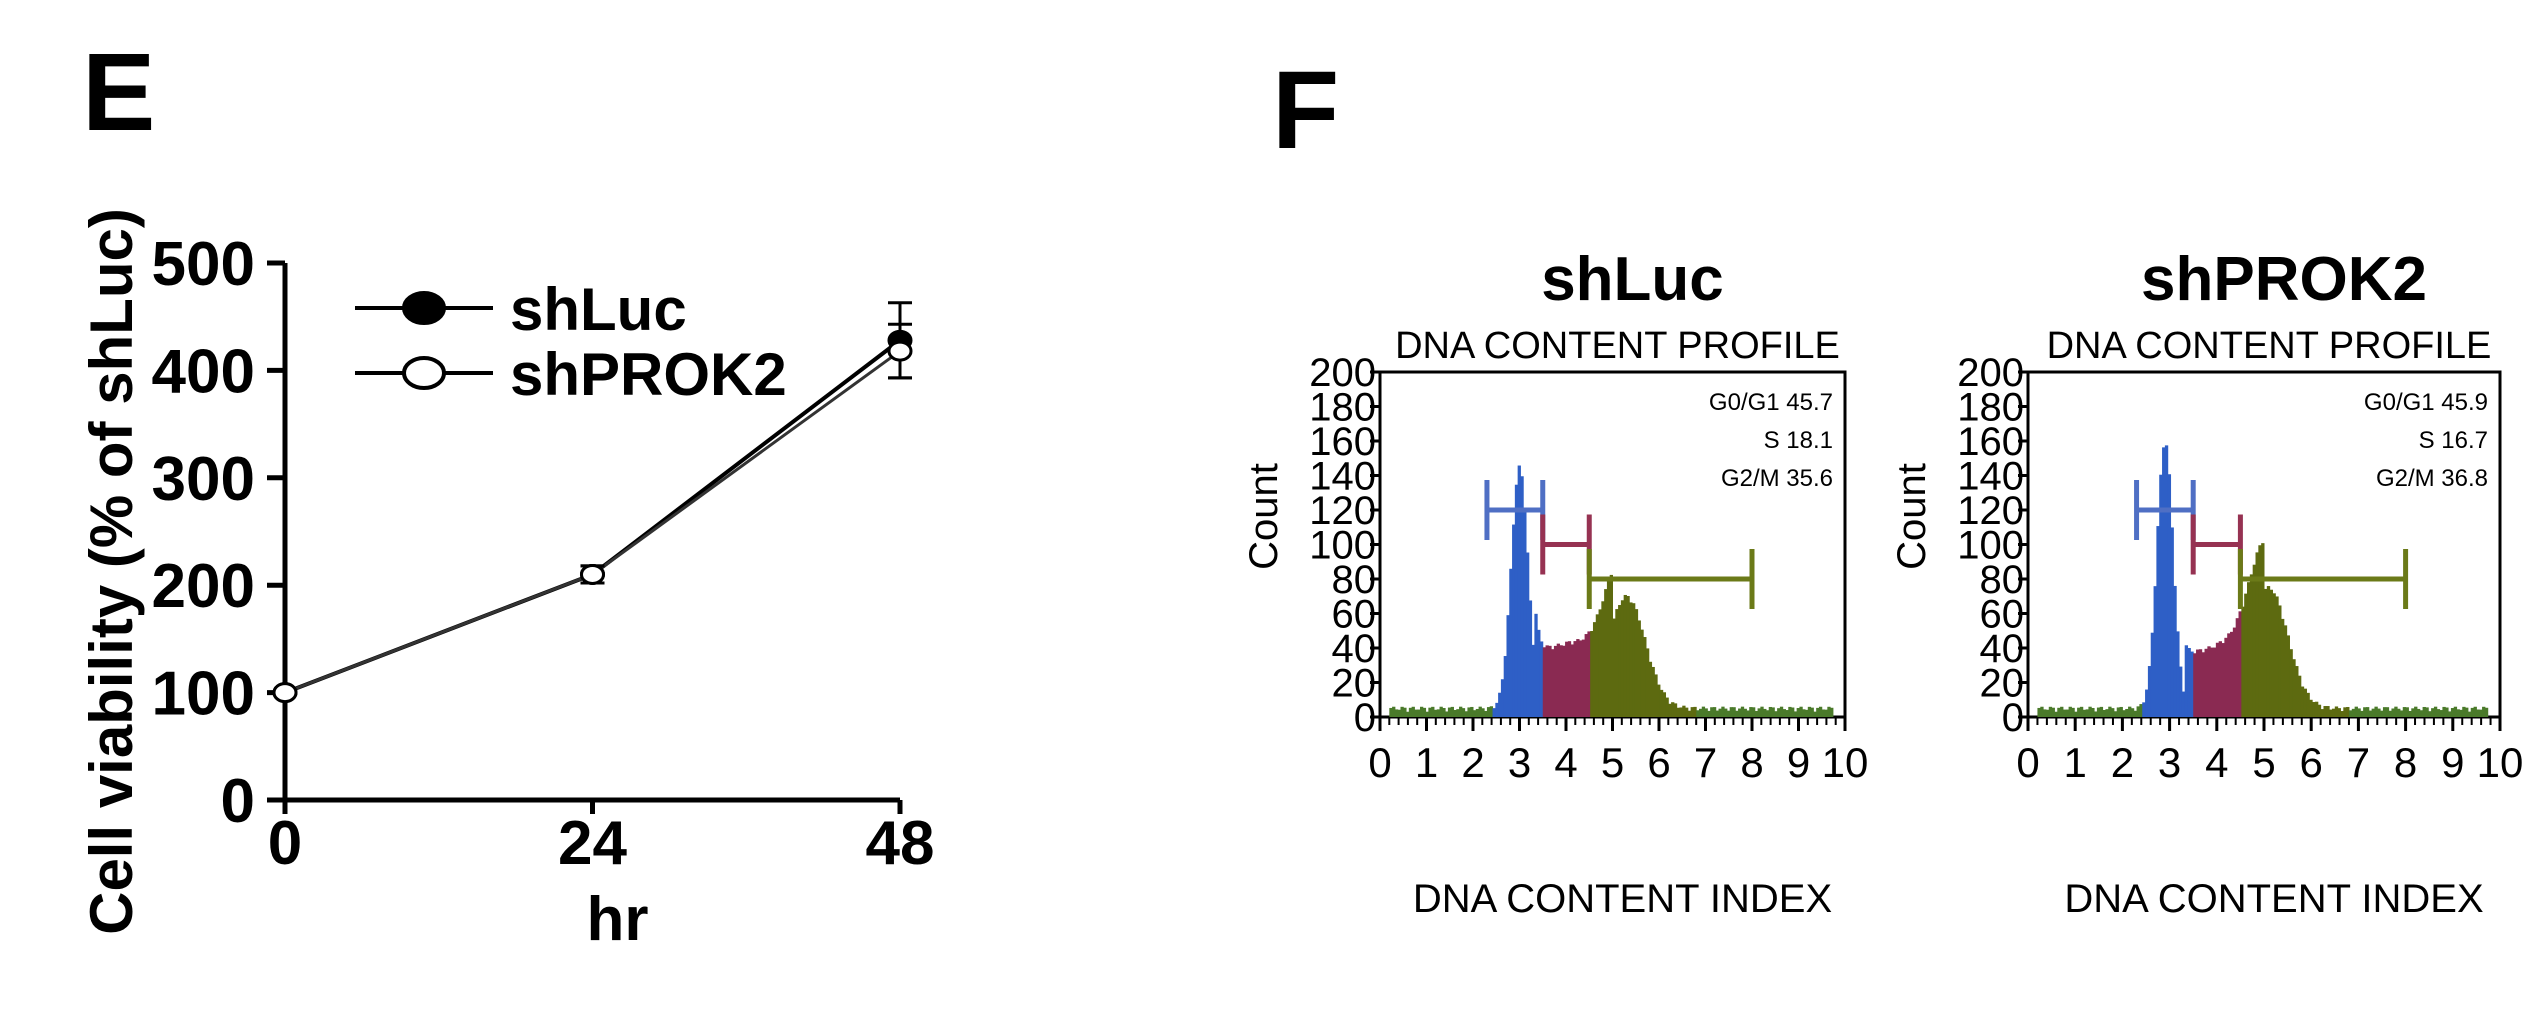  Describe the element at coordinates (900, 351) in the screenshot. I see `data-point-shprok2` at that location.